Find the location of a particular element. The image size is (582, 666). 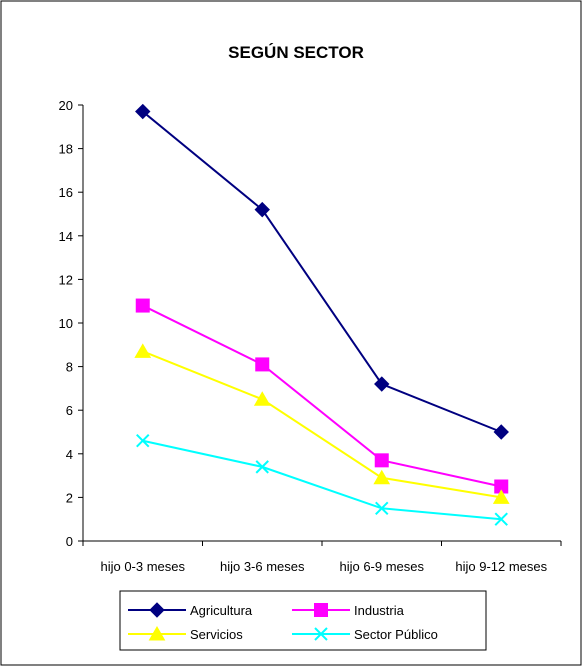

y-tick-label: 18 is located at coordinates (66, 149).